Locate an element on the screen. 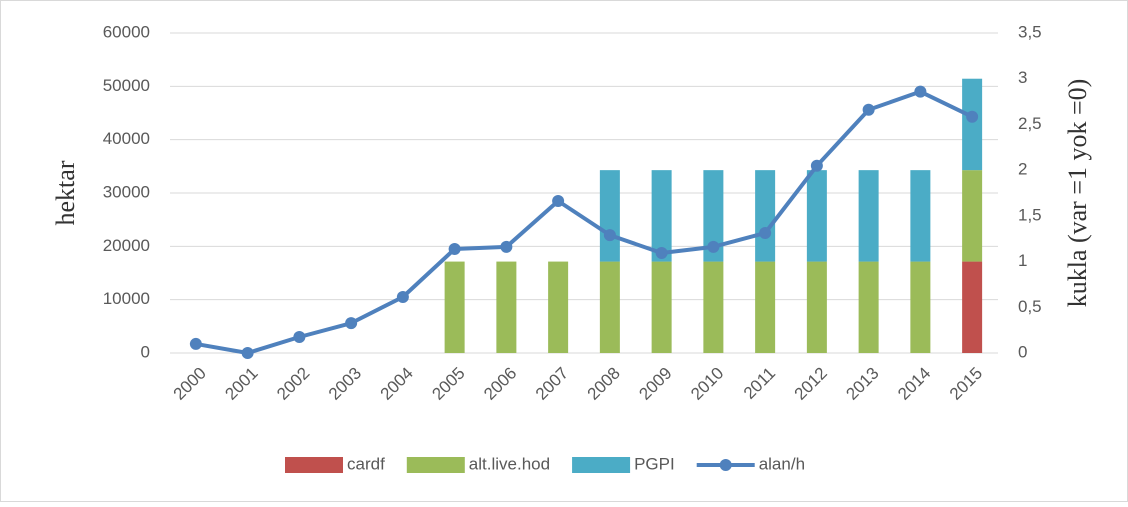 The width and height of the screenshot is (1128, 507). legend-label: alt.live.hod is located at coordinates (509, 463).